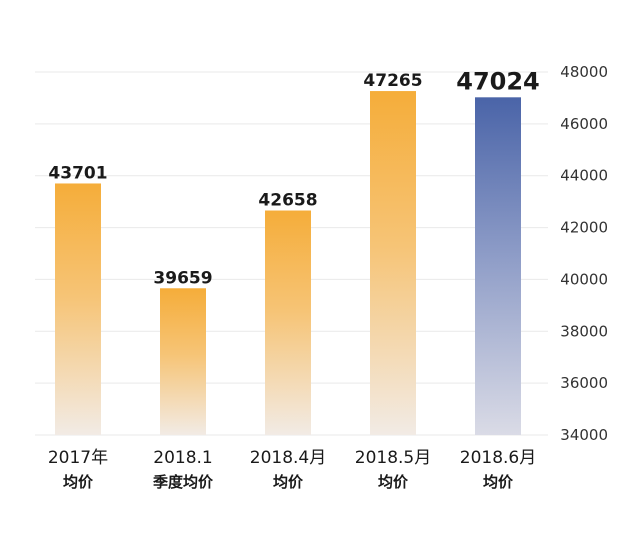  I want to click on x-tick-label: 2018.1, so click(182, 458).